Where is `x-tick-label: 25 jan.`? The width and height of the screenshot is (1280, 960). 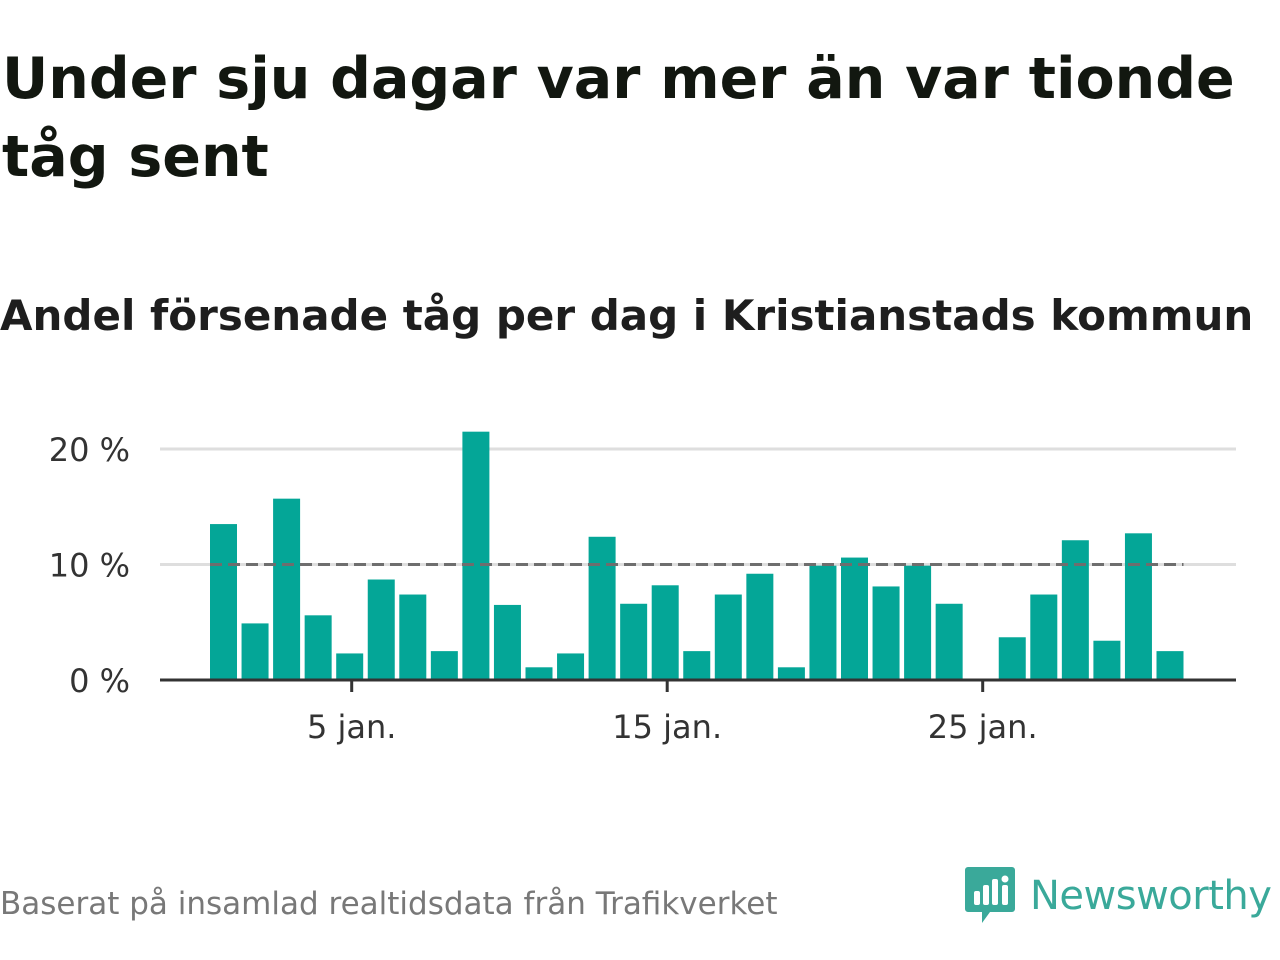
x-tick-label: 25 jan. is located at coordinates (983, 727).